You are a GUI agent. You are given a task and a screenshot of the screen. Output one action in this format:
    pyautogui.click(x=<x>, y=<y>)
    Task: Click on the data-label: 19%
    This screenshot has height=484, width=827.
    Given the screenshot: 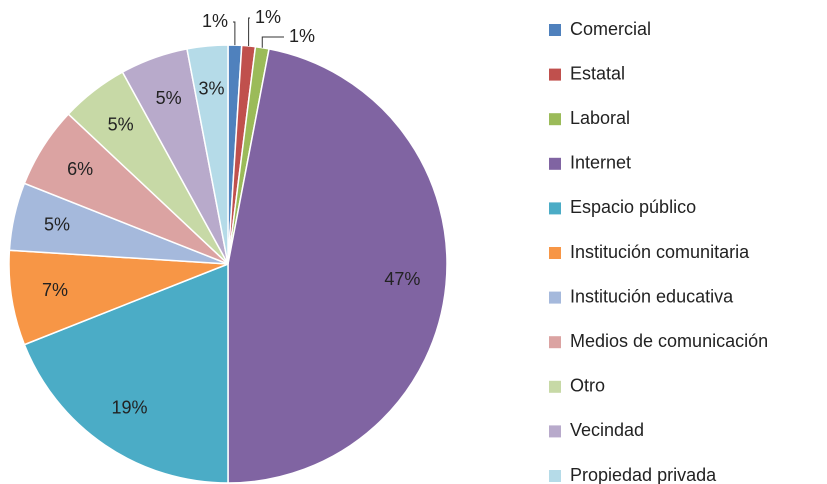 What is the action you would take?
    pyautogui.click(x=130, y=408)
    